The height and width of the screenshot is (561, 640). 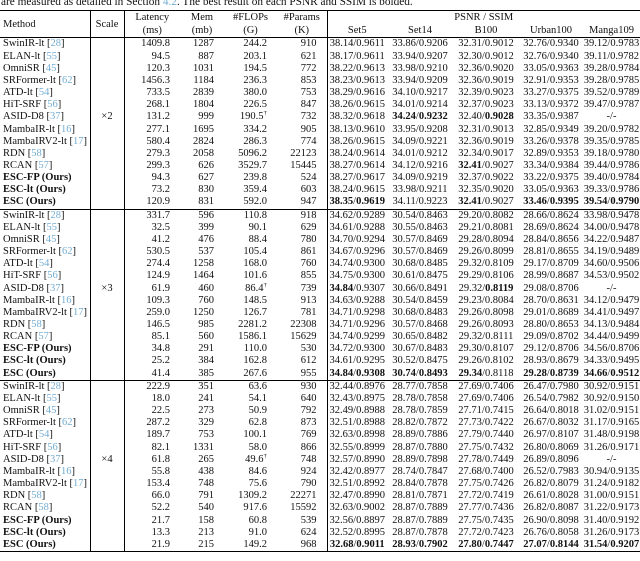 I want to click on psnr-ssim-cell: 39.33/0.9786, so click(x=611, y=190).